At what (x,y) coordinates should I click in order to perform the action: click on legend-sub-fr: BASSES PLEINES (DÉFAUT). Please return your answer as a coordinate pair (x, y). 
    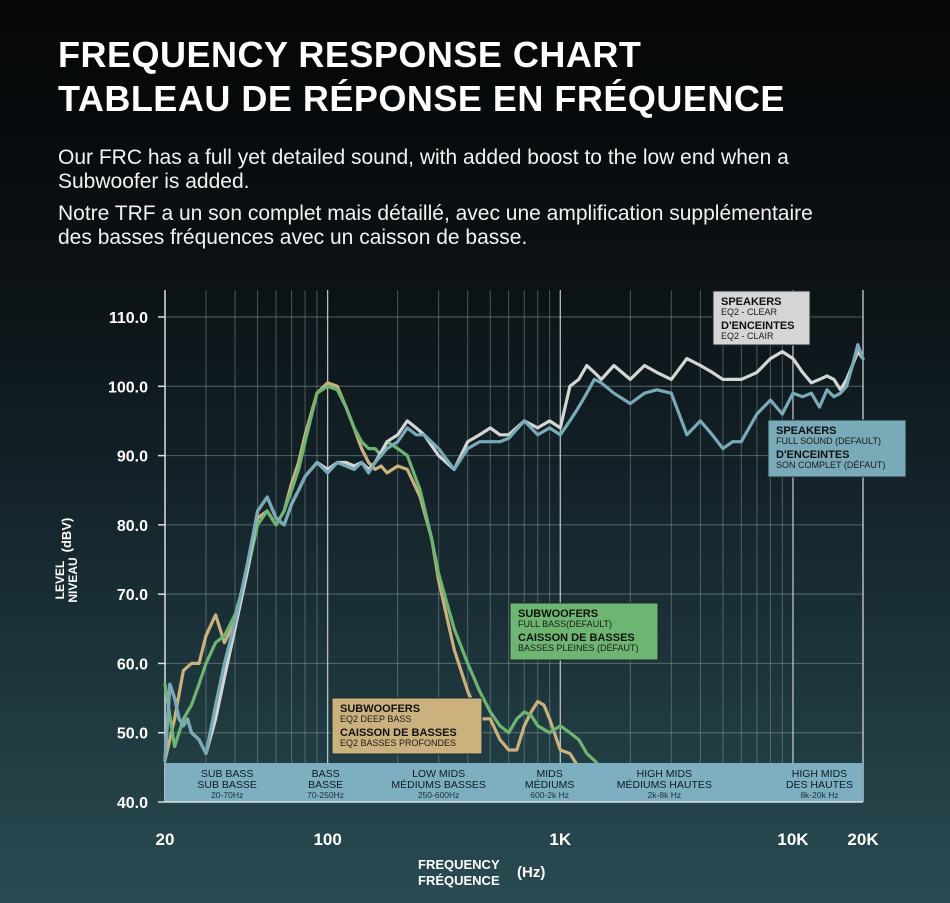
    Looking at the image, I should click on (578, 648).